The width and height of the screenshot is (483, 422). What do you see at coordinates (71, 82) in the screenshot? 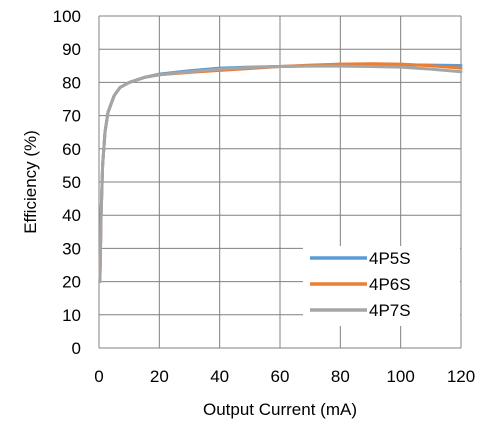
I see `y-tick-label: 80` at bounding box center [71, 82].